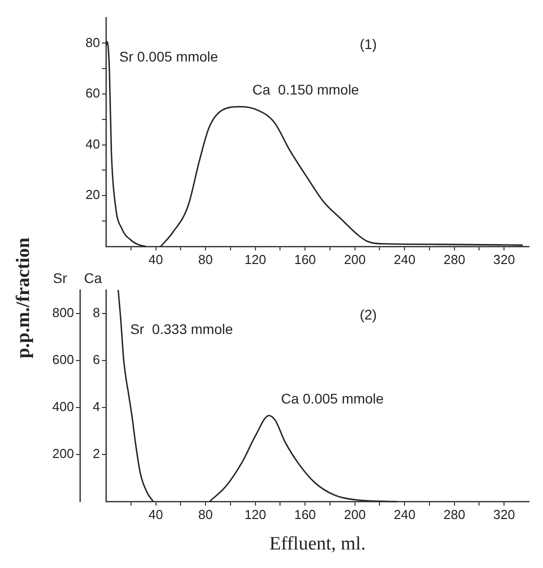 This screenshot has height=568, width=543. What do you see at coordinates (168, 56) in the screenshot?
I see `series-label: Sr 0.005 mmole` at bounding box center [168, 56].